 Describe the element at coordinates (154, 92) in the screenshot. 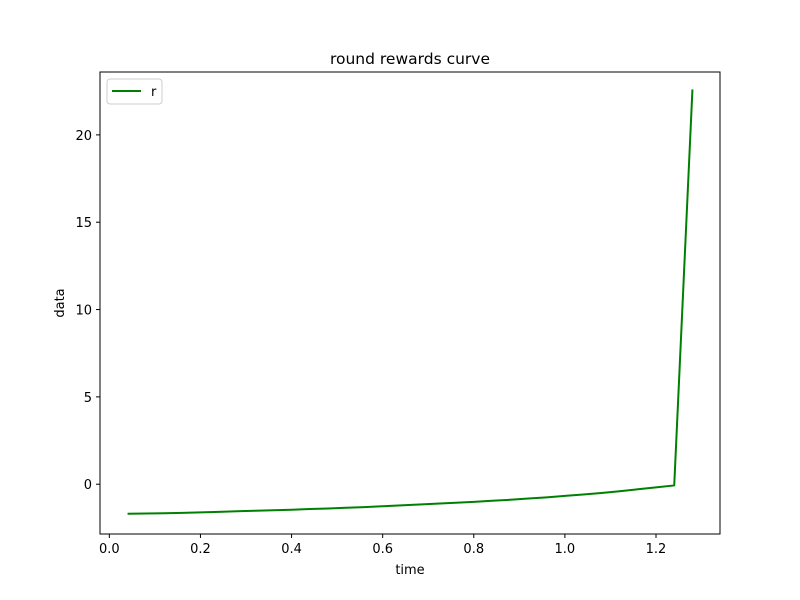

I see `legend-label-r: r` at that location.